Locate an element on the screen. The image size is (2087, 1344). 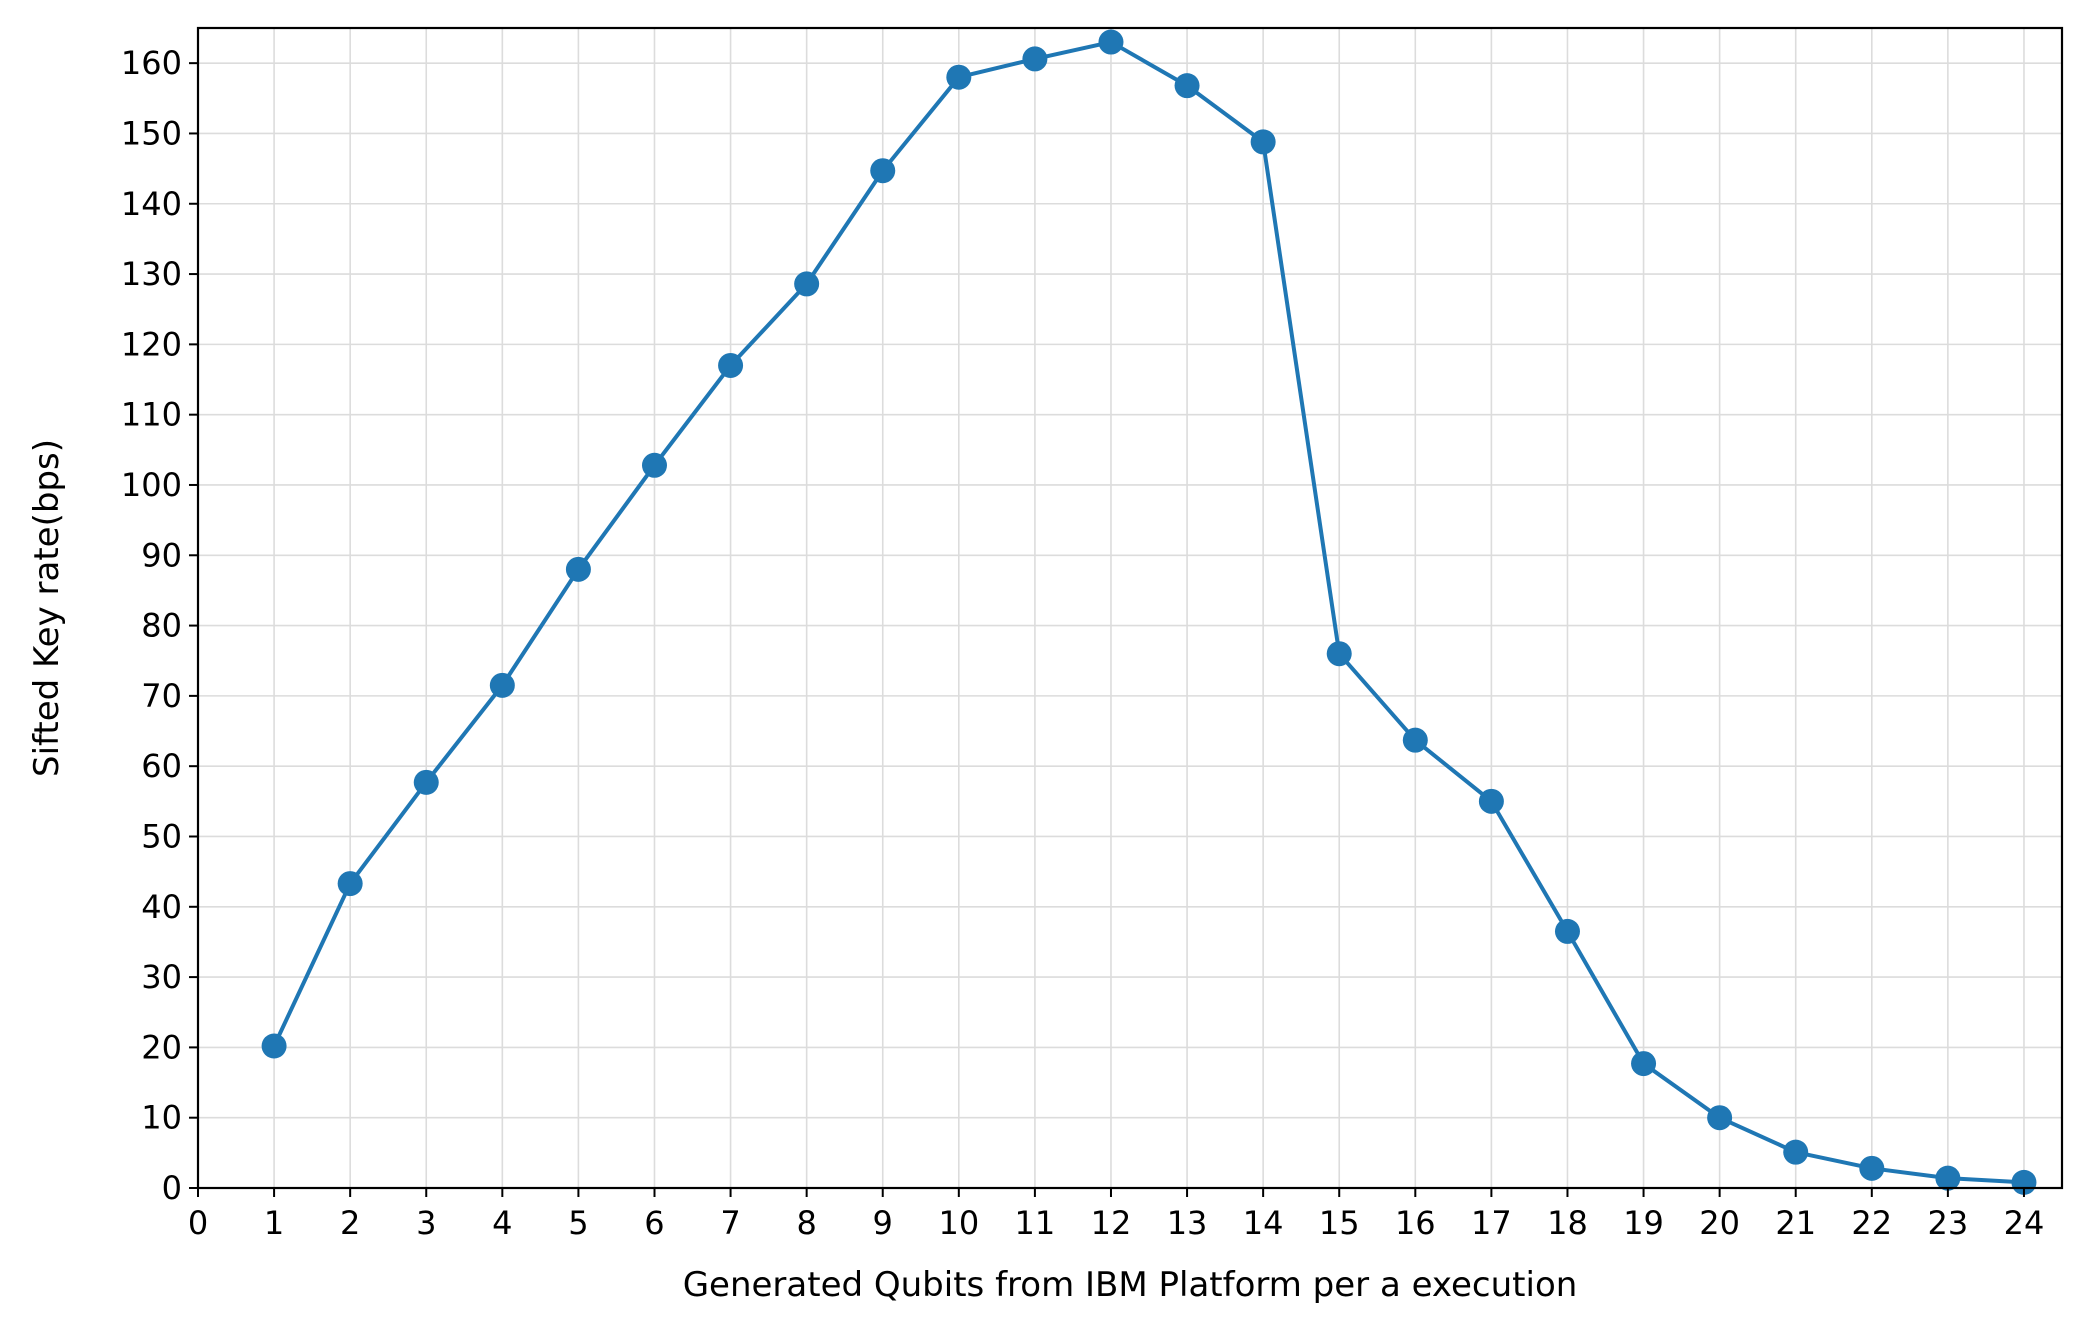
x-tick-label: 7 is located at coordinates (730, 1223).